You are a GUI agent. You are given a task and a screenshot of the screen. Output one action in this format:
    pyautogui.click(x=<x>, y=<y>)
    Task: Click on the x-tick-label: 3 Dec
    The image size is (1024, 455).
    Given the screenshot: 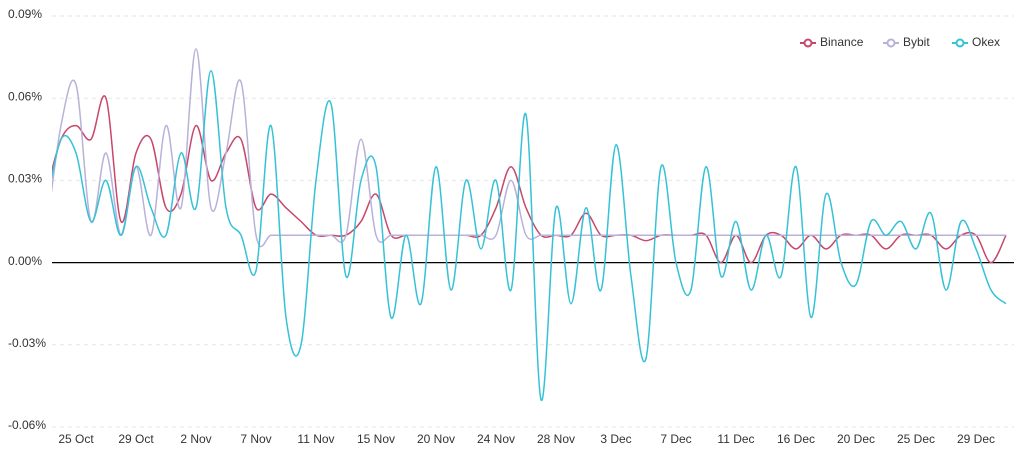 What is the action you would take?
    pyautogui.click(x=615, y=439)
    